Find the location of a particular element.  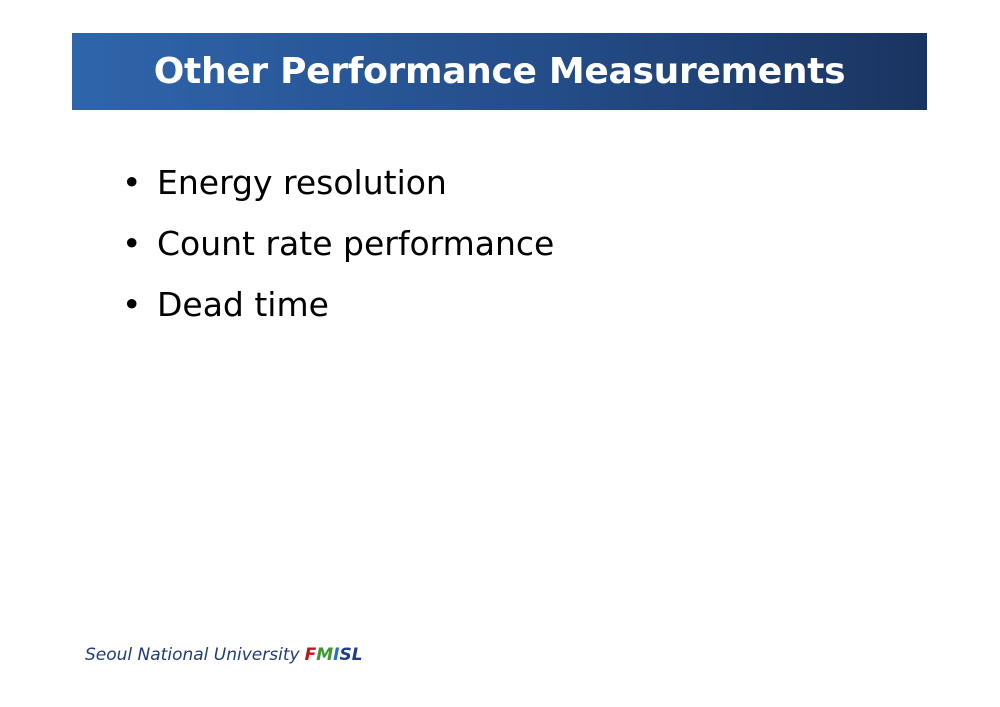

logo-letter: M is located at coordinates (325, 655).